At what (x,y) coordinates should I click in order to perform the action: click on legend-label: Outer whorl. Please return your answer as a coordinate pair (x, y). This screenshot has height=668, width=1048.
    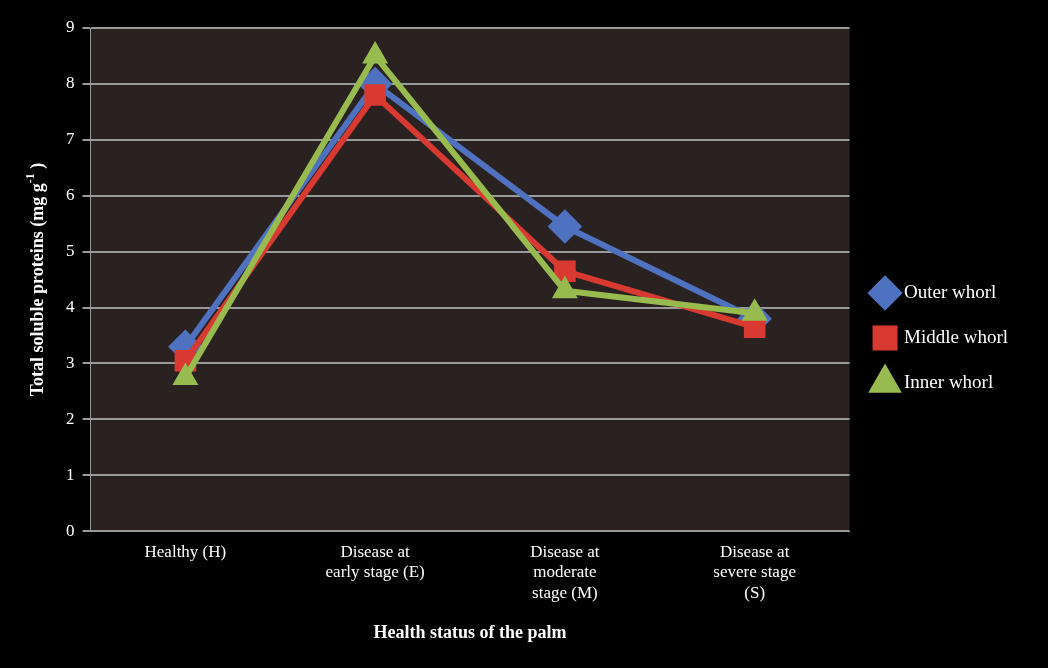
    Looking at the image, I should click on (950, 291).